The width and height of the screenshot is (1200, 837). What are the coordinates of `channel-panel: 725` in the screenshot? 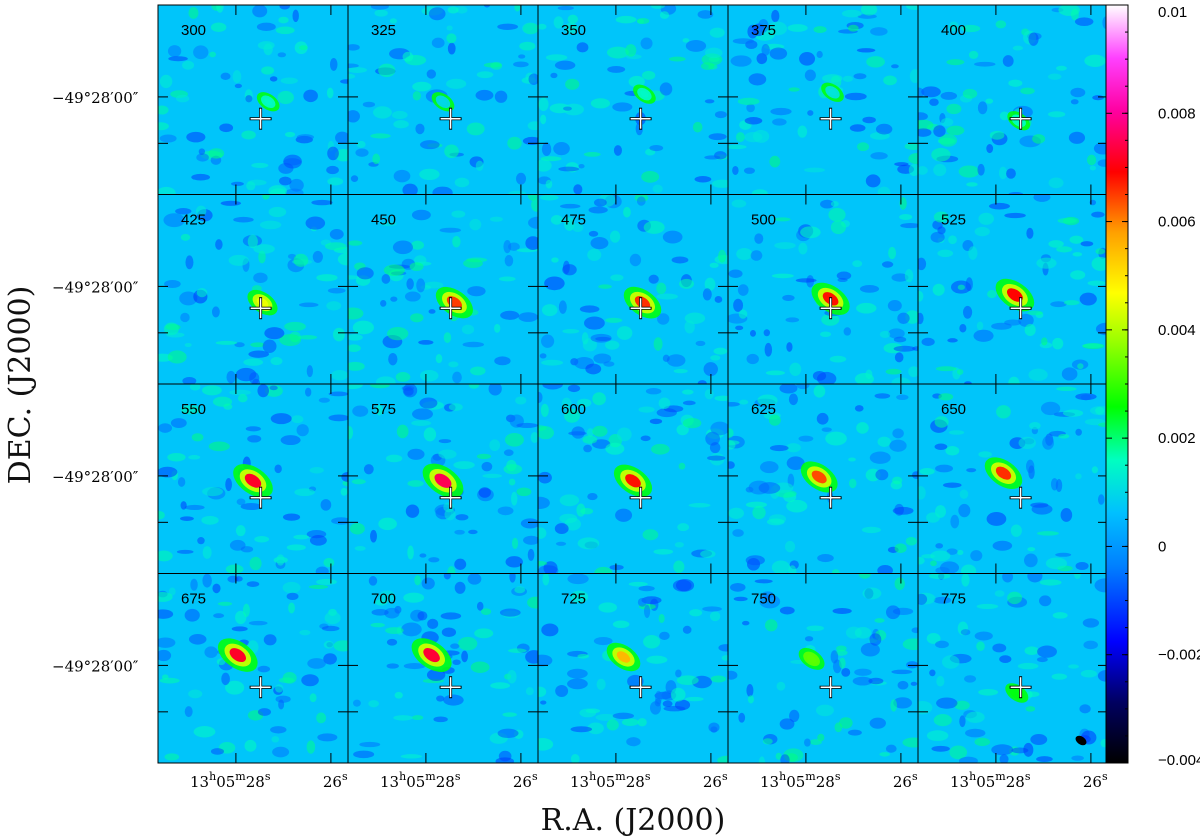 It's located at (633, 668).